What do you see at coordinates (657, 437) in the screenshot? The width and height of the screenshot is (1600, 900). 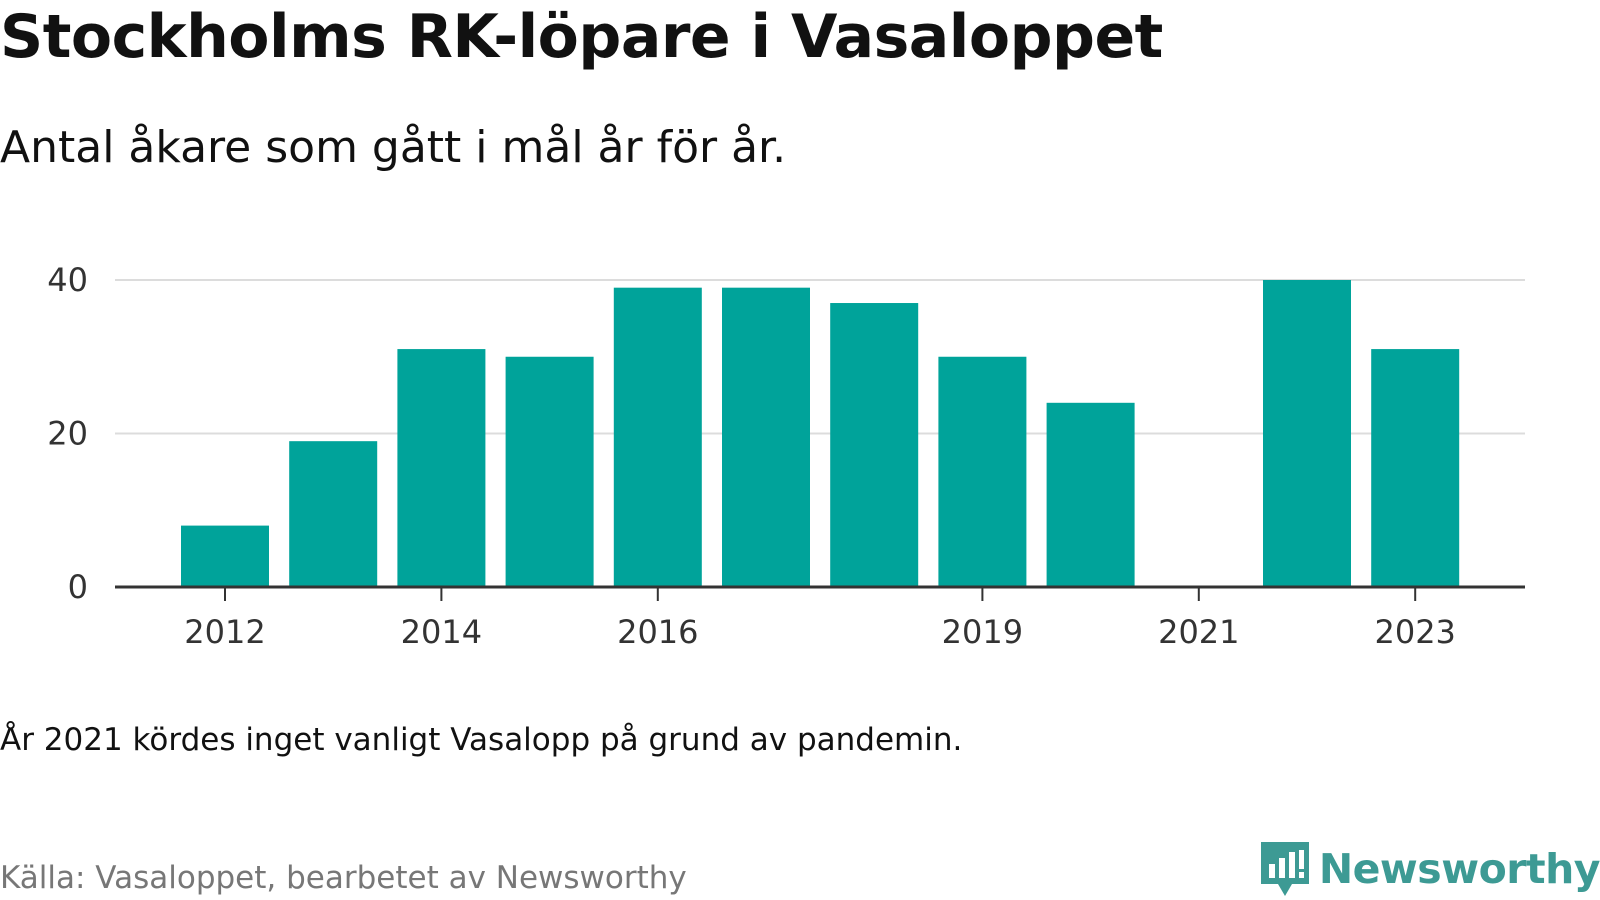 I see `bar-2016` at bounding box center [657, 437].